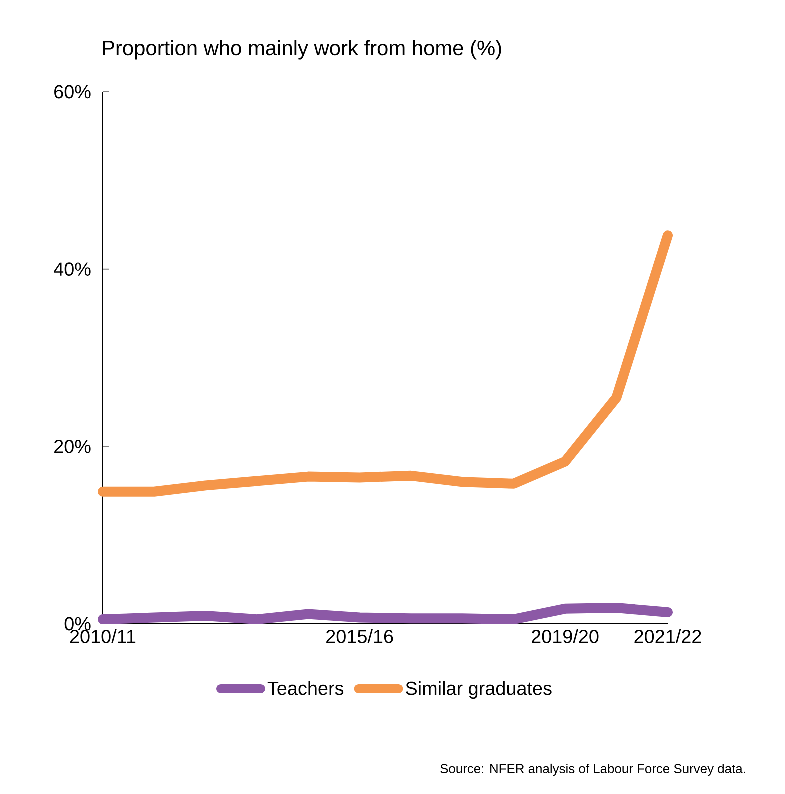 This screenshot has width=785, height=794. Describe the element at coordinates (103, 637) in the screenshot. I see `x-tick-label: 2010/11` at that location.